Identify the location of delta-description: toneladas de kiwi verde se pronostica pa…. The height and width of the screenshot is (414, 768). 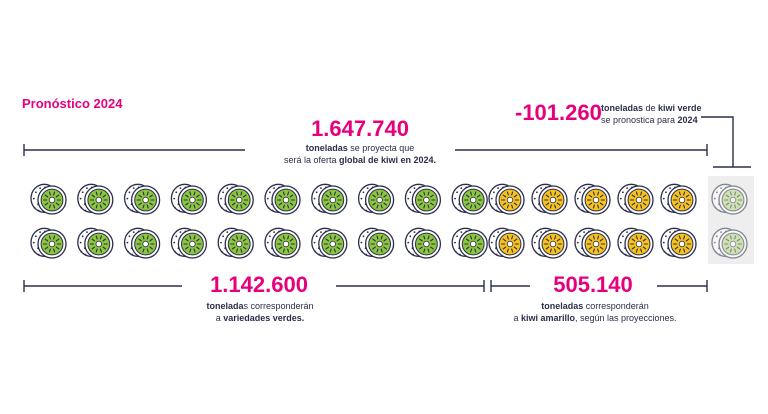
(651, 114).